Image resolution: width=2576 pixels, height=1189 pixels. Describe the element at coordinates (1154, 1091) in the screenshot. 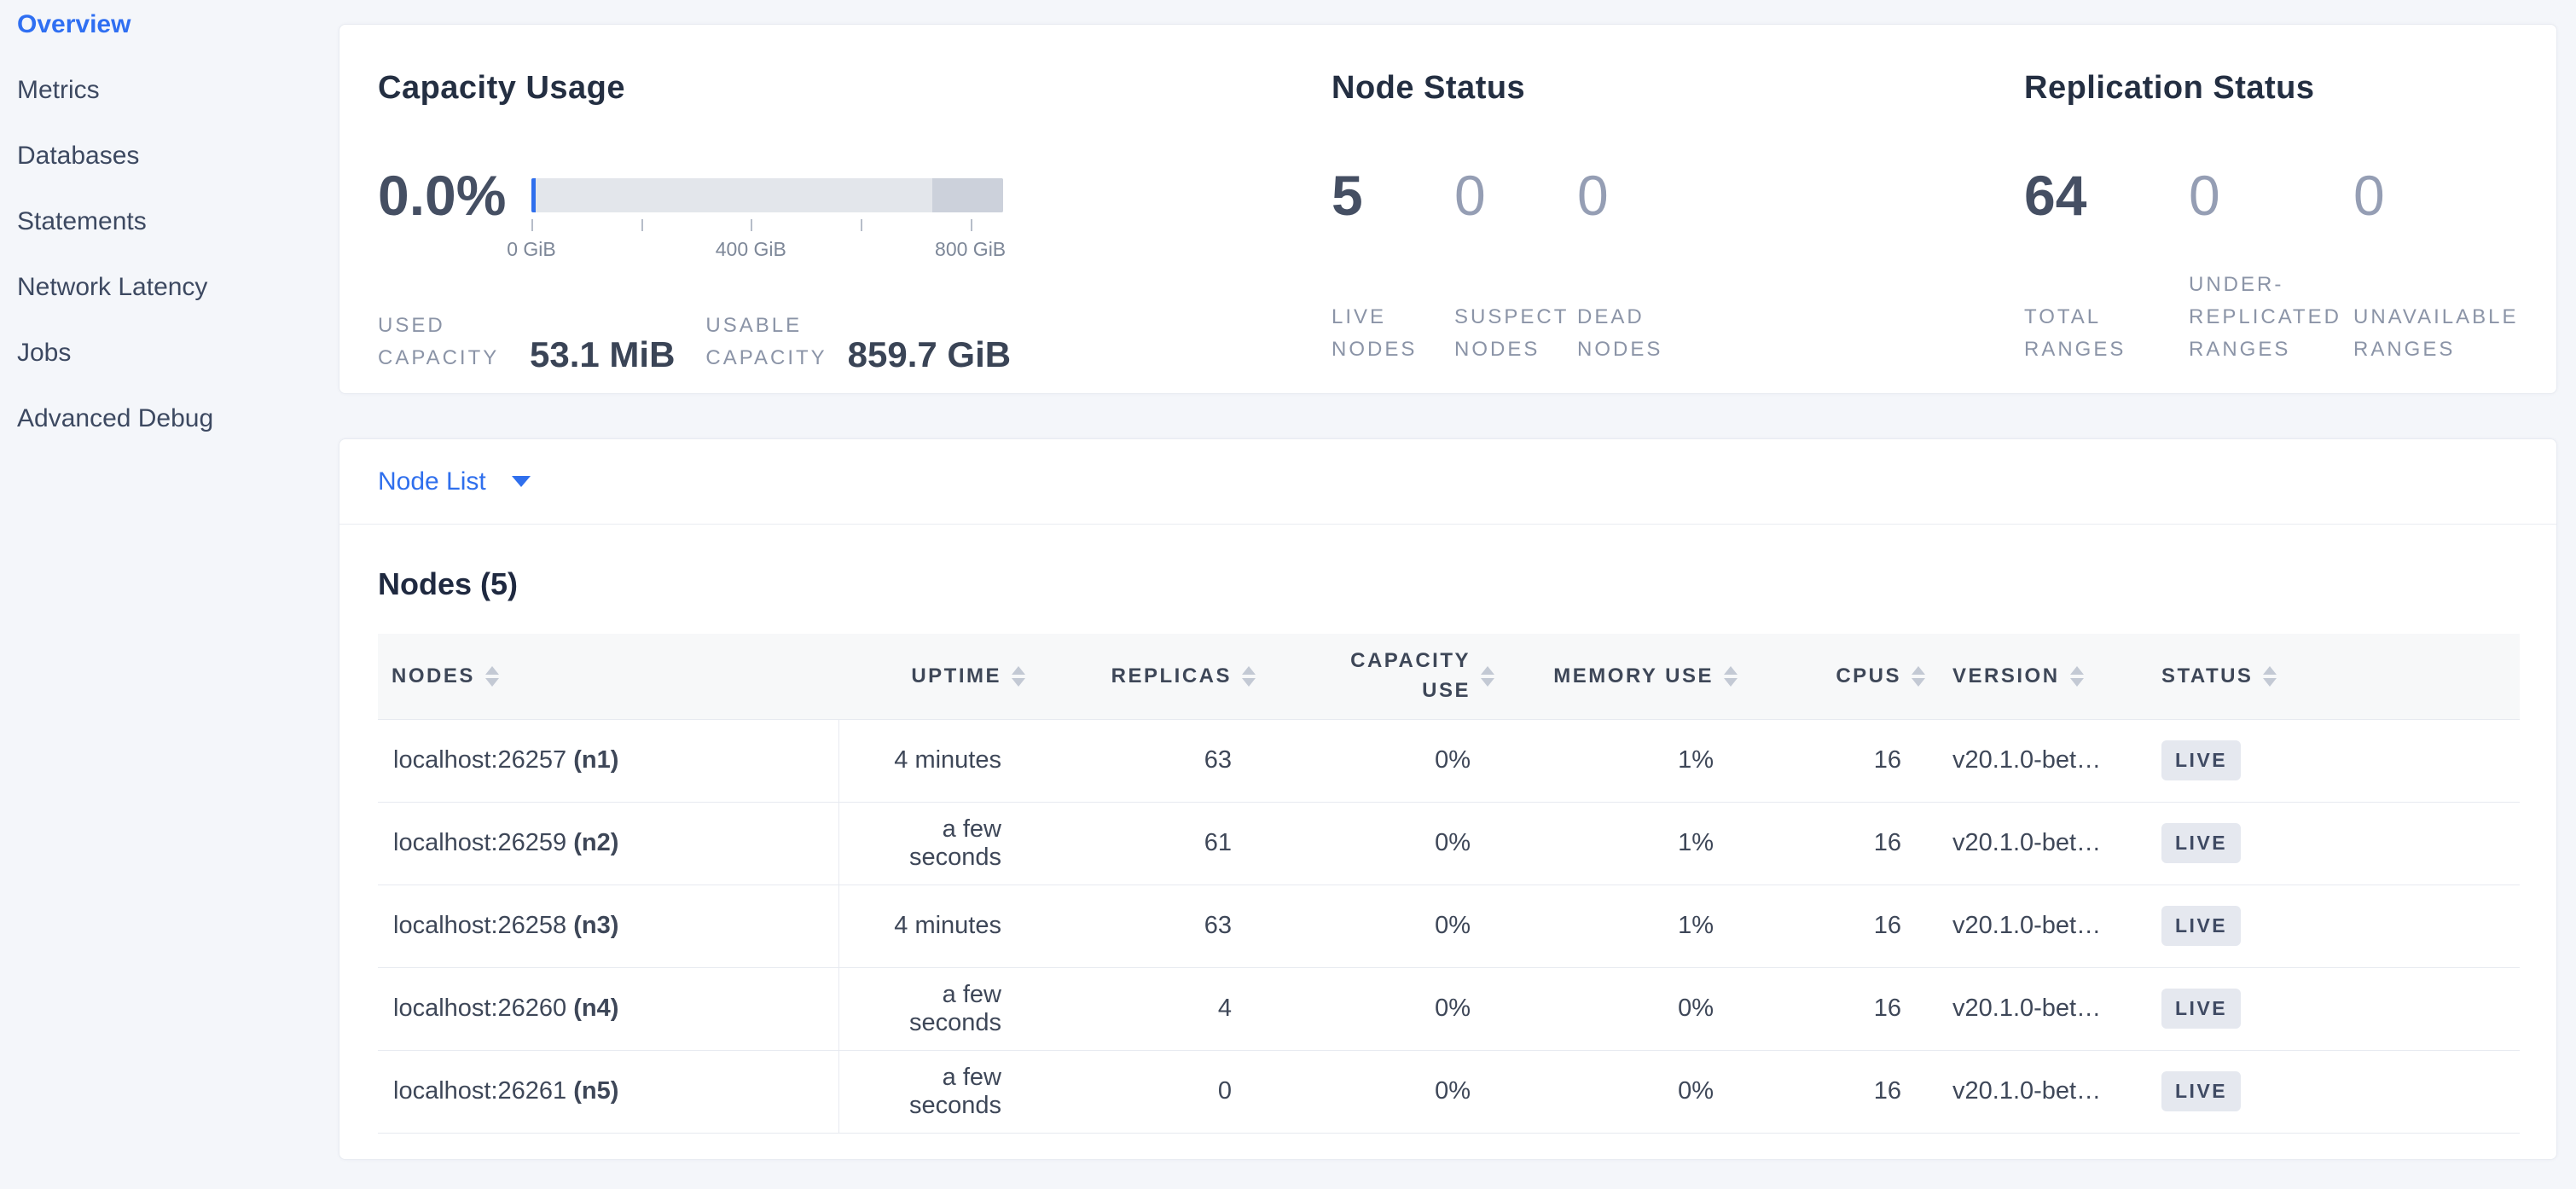

I see `cell-replicas: 0` at that location.